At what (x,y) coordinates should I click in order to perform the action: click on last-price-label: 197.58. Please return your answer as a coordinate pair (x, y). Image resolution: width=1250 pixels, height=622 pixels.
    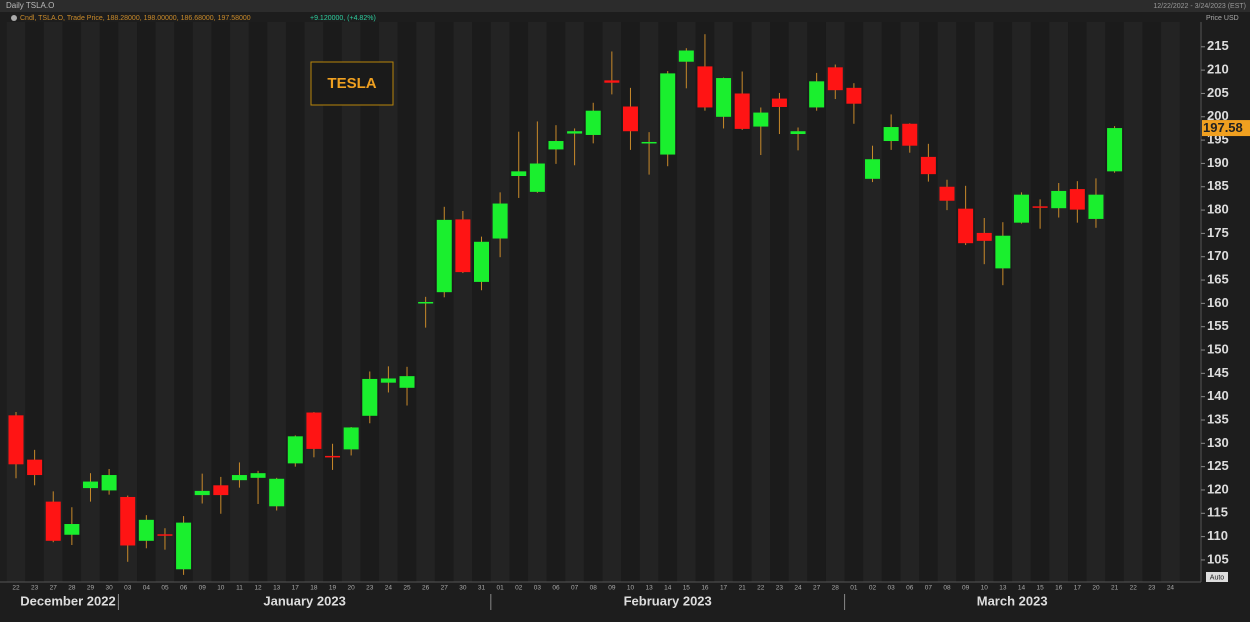
    Looking at the image, I should click on (1223, 127).